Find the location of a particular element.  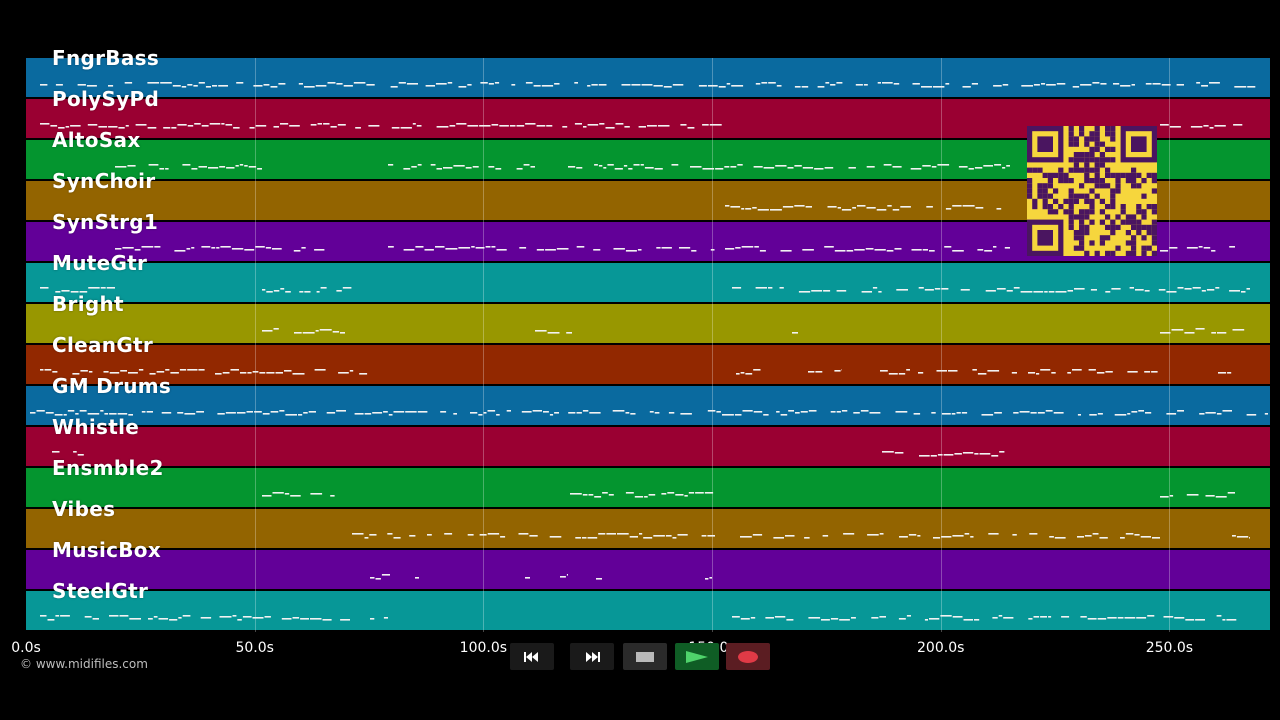

track-label: Whistle is located at coordinates (96, 427).